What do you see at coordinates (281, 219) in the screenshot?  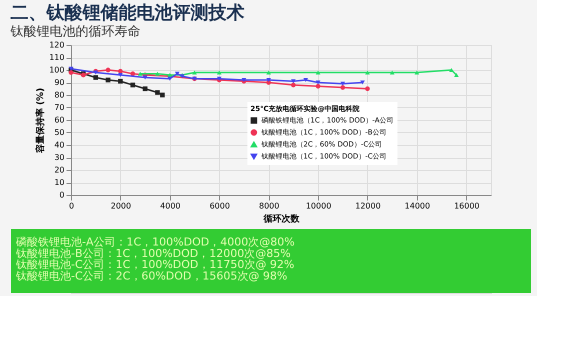 I see `x-axis-title: 循环次数` at bounding box center [281, 219].